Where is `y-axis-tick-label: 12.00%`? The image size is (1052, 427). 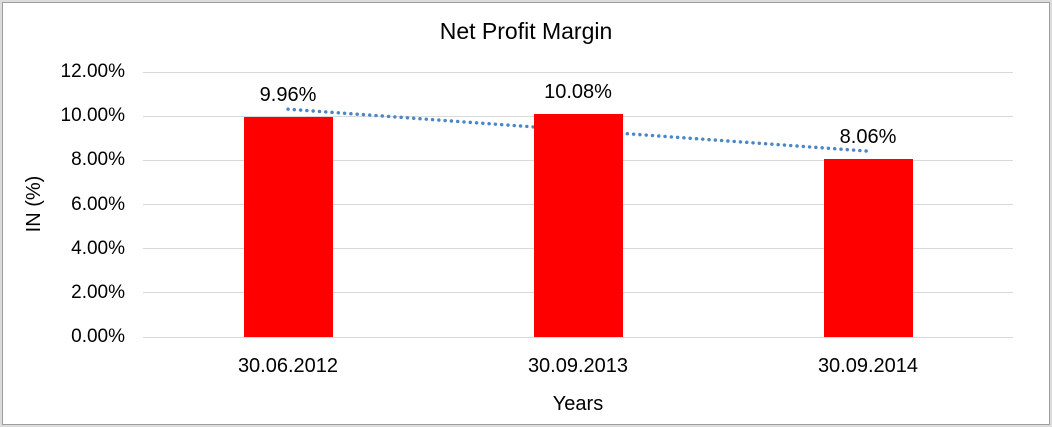 y-axis-tick-label: 12.00% is located at coordinates (92, 71).